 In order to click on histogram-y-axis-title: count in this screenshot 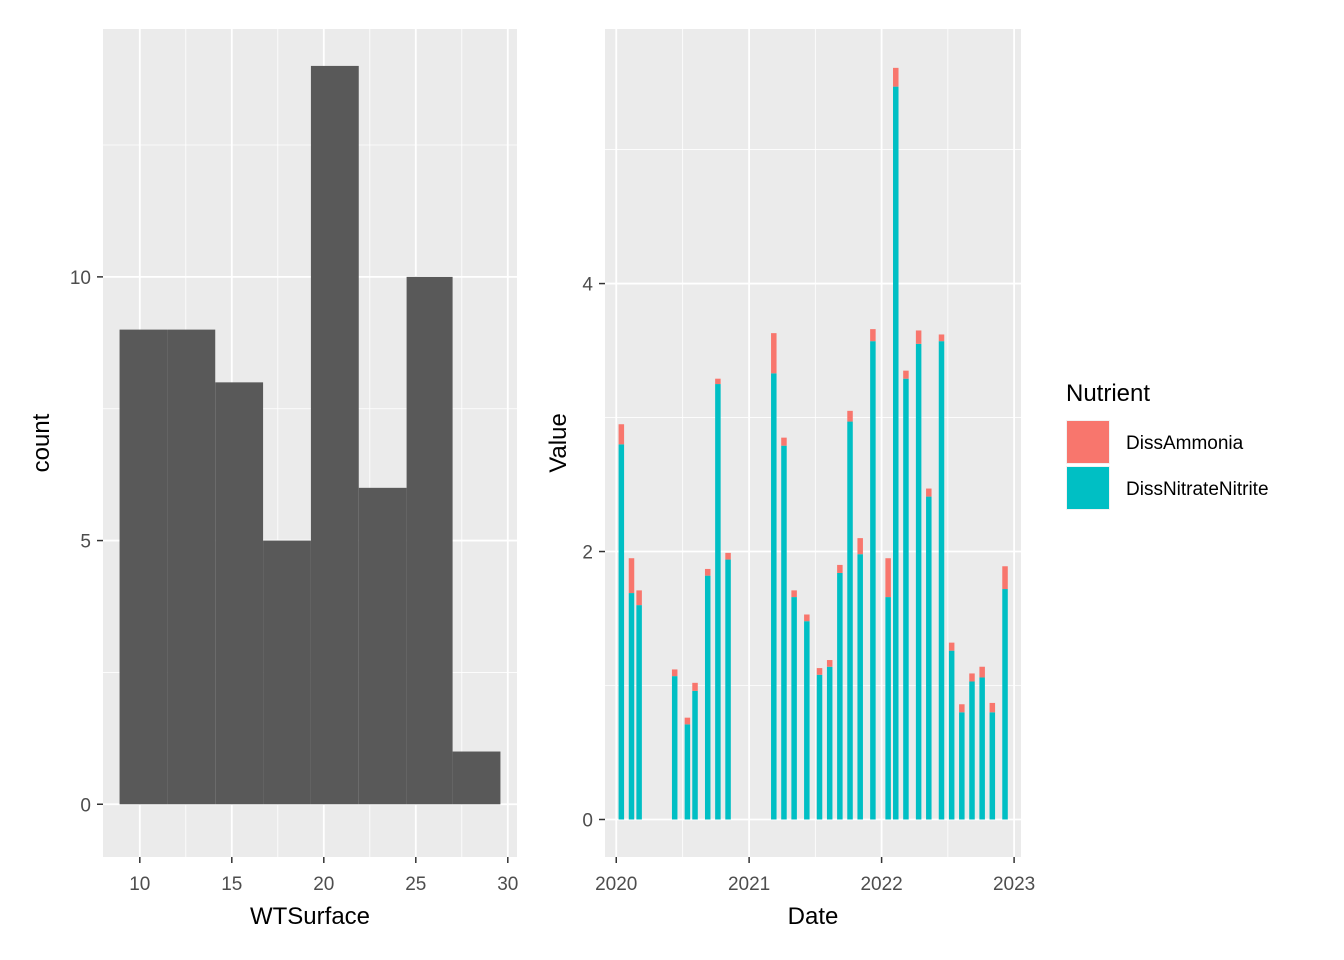, I will do `click(41, 442)`.